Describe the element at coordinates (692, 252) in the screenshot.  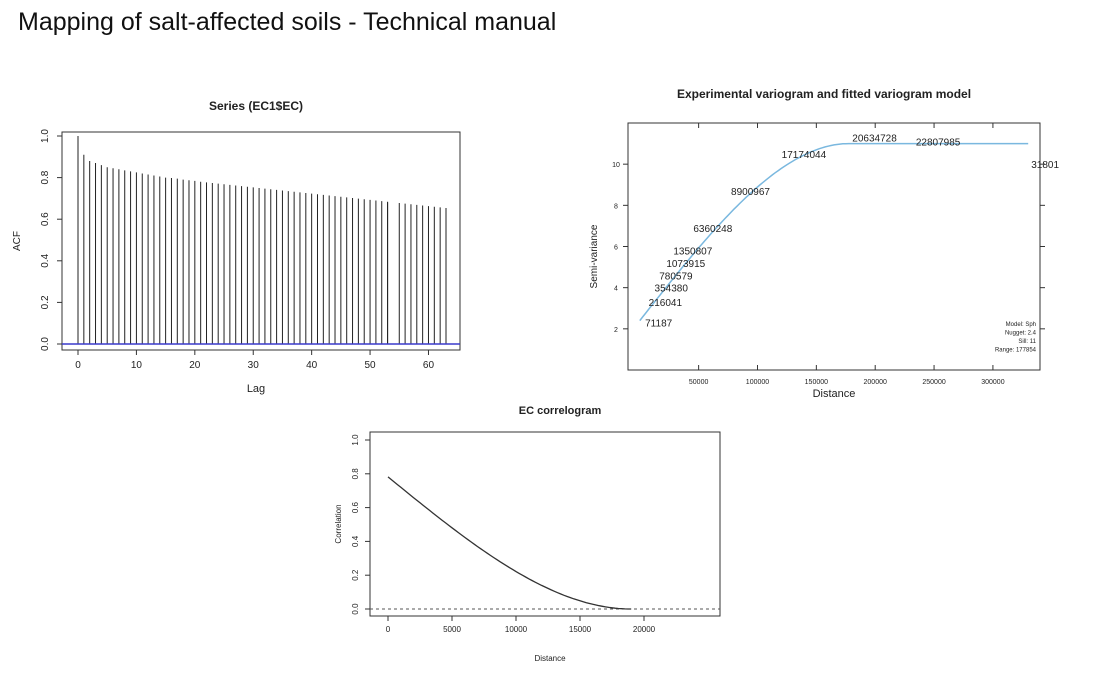
I see `point-count-label: 1350807` at that location.